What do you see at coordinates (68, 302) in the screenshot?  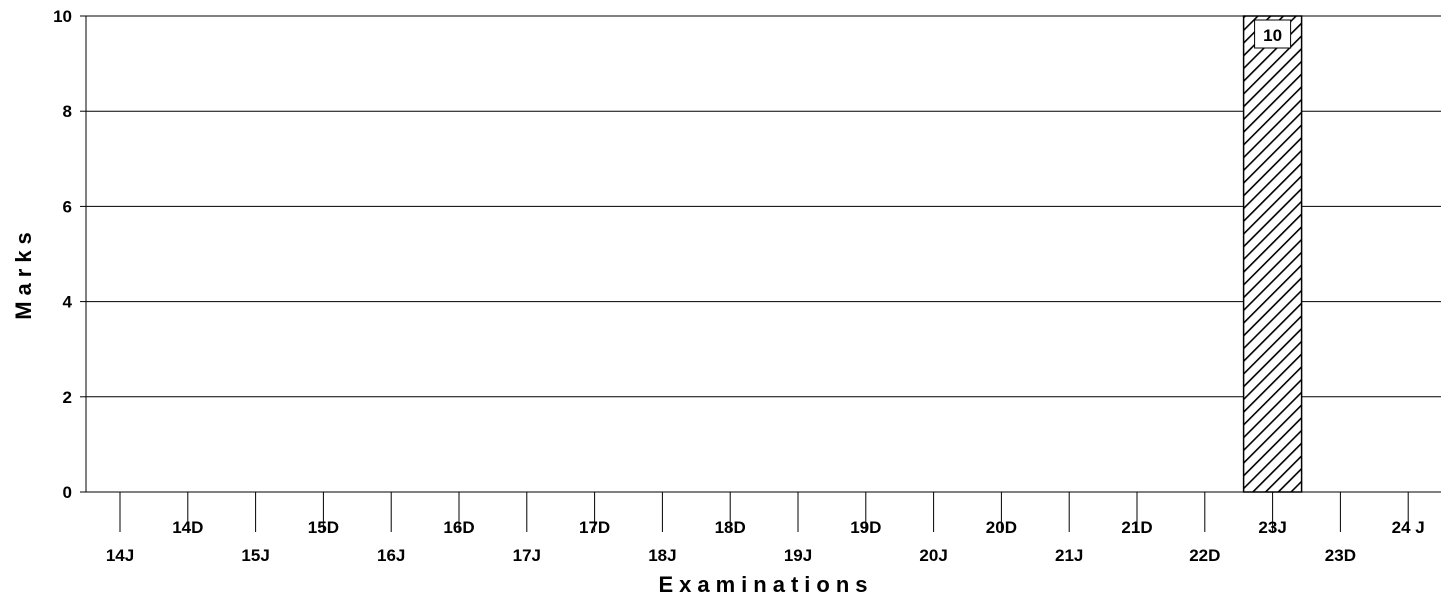 I see `y-tick-label: 4` at bounding box center [68, 302].